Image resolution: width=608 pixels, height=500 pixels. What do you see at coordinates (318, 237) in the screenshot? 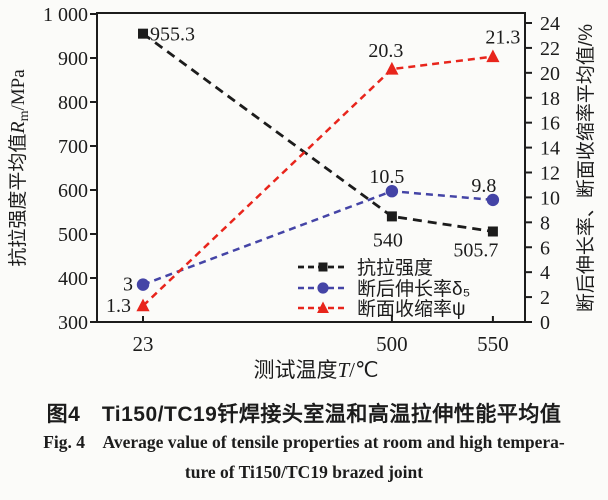
I see `series-line-circle` at bounding box center [318, 237].